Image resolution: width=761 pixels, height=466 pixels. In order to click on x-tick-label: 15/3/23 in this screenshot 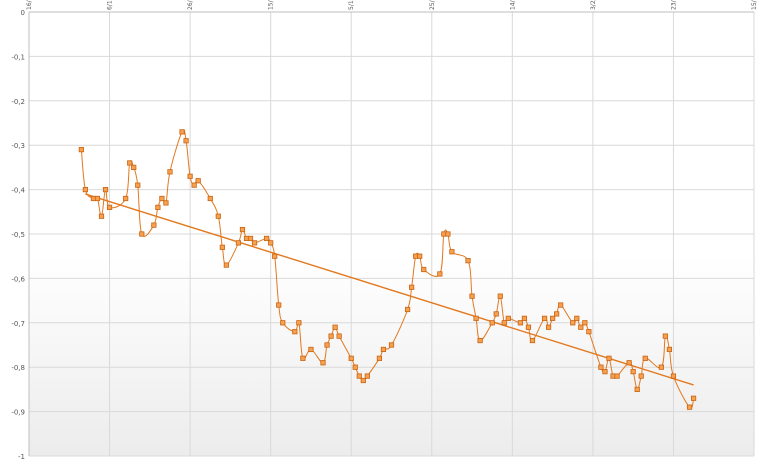, I will do `click(754, 5)`.